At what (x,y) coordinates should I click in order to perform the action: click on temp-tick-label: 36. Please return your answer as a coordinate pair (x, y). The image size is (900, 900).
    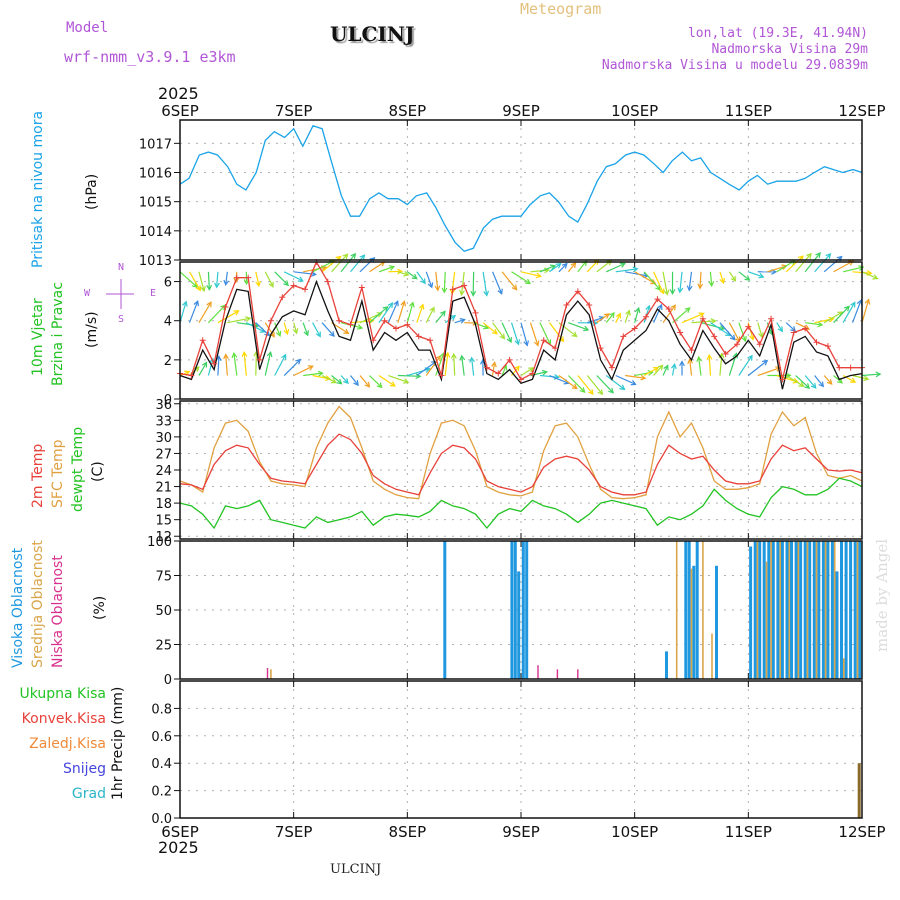
    Looking at the image, I should click on (163, 405).